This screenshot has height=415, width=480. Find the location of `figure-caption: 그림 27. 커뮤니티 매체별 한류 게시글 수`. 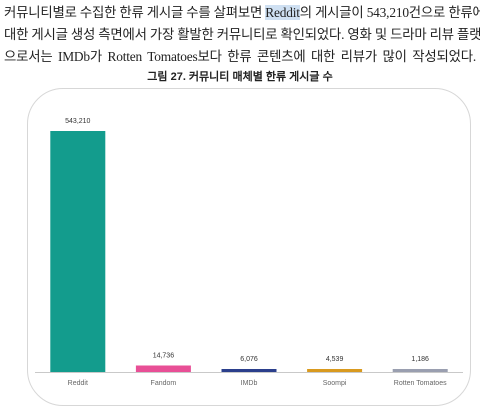

figure-caption: 그림 27. 커뮤니티 매체별 한류 게시글 수 is located at coordinates (240, 77).